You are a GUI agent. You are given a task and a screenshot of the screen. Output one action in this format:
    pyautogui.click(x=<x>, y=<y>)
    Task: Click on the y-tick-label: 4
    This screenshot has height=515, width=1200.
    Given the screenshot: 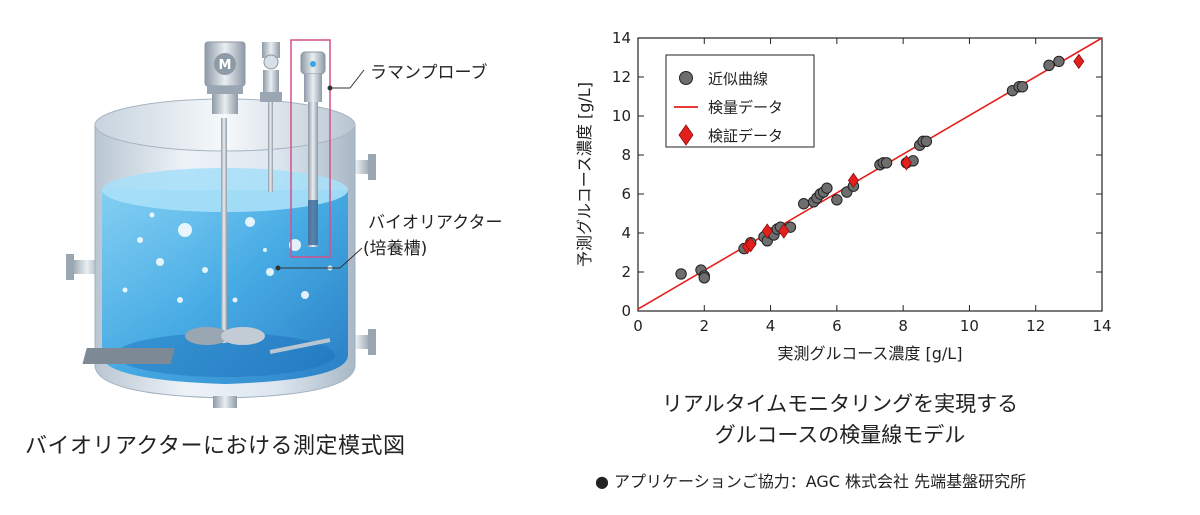 What is the action you would take?
    pyautogui.click(x=626, y=233)
    